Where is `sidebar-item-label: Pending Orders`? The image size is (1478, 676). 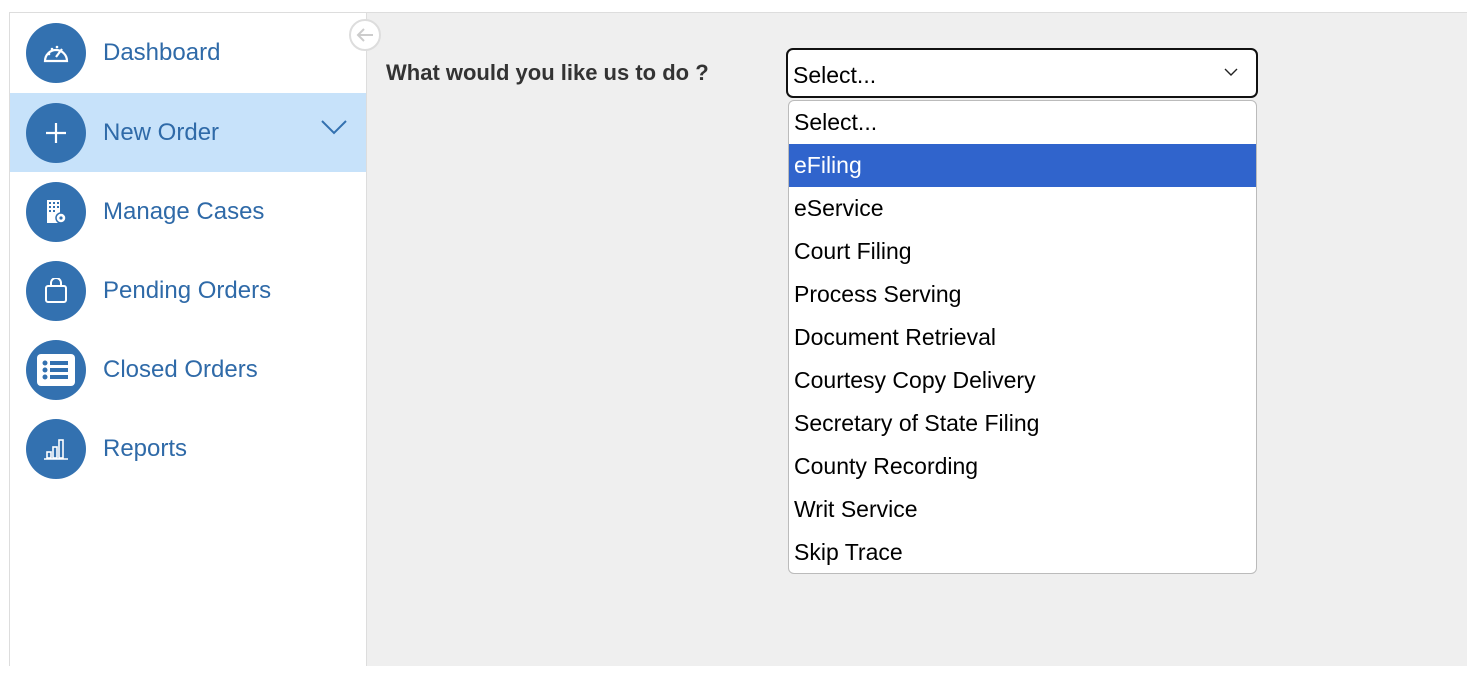
sidebar-item-label: Pending Orders is located at coordinates (187, 290).